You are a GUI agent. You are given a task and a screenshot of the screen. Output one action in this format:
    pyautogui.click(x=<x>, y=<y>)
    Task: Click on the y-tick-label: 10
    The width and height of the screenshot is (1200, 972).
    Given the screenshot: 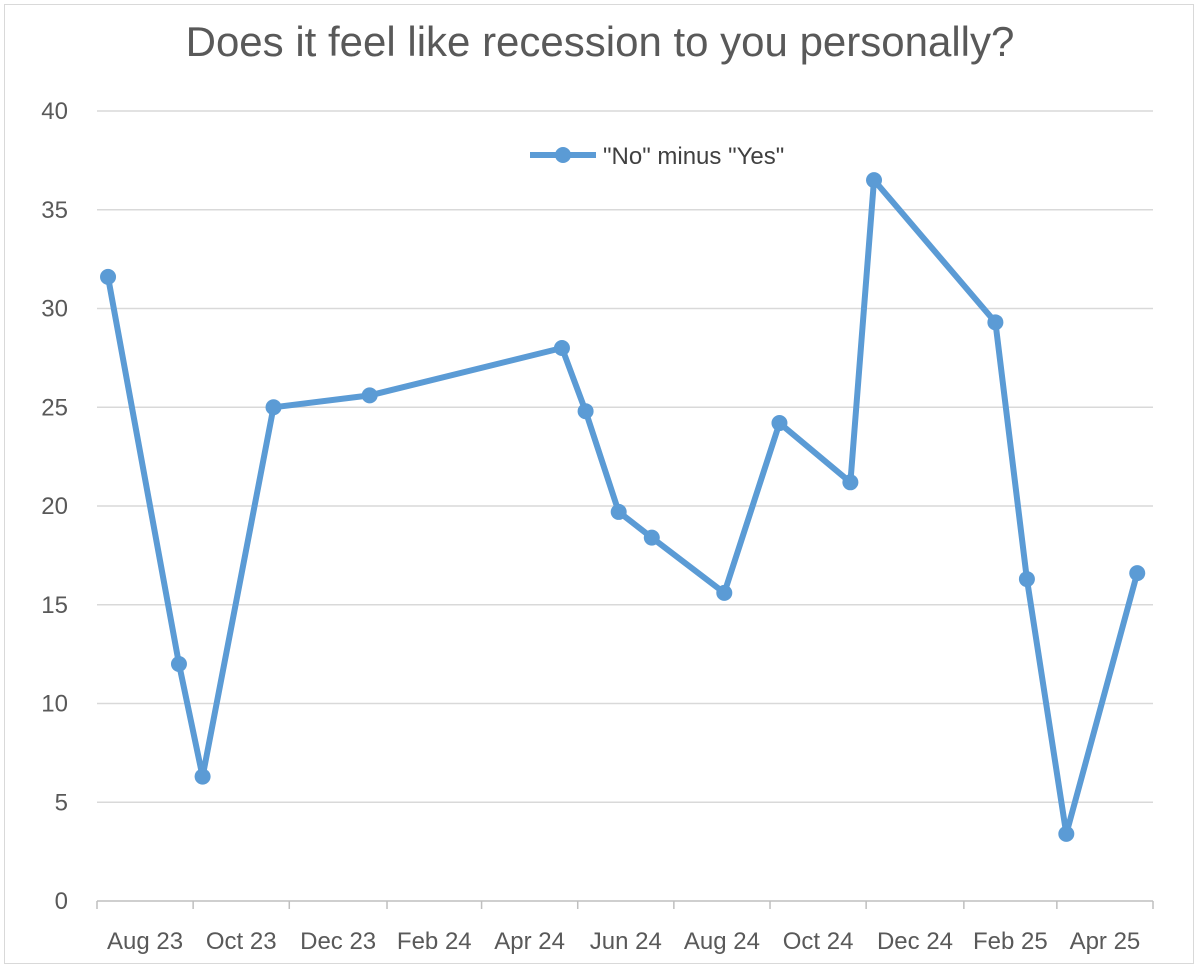 What is the action you would take?
    pyautogui.click(x=54, y=704)
    